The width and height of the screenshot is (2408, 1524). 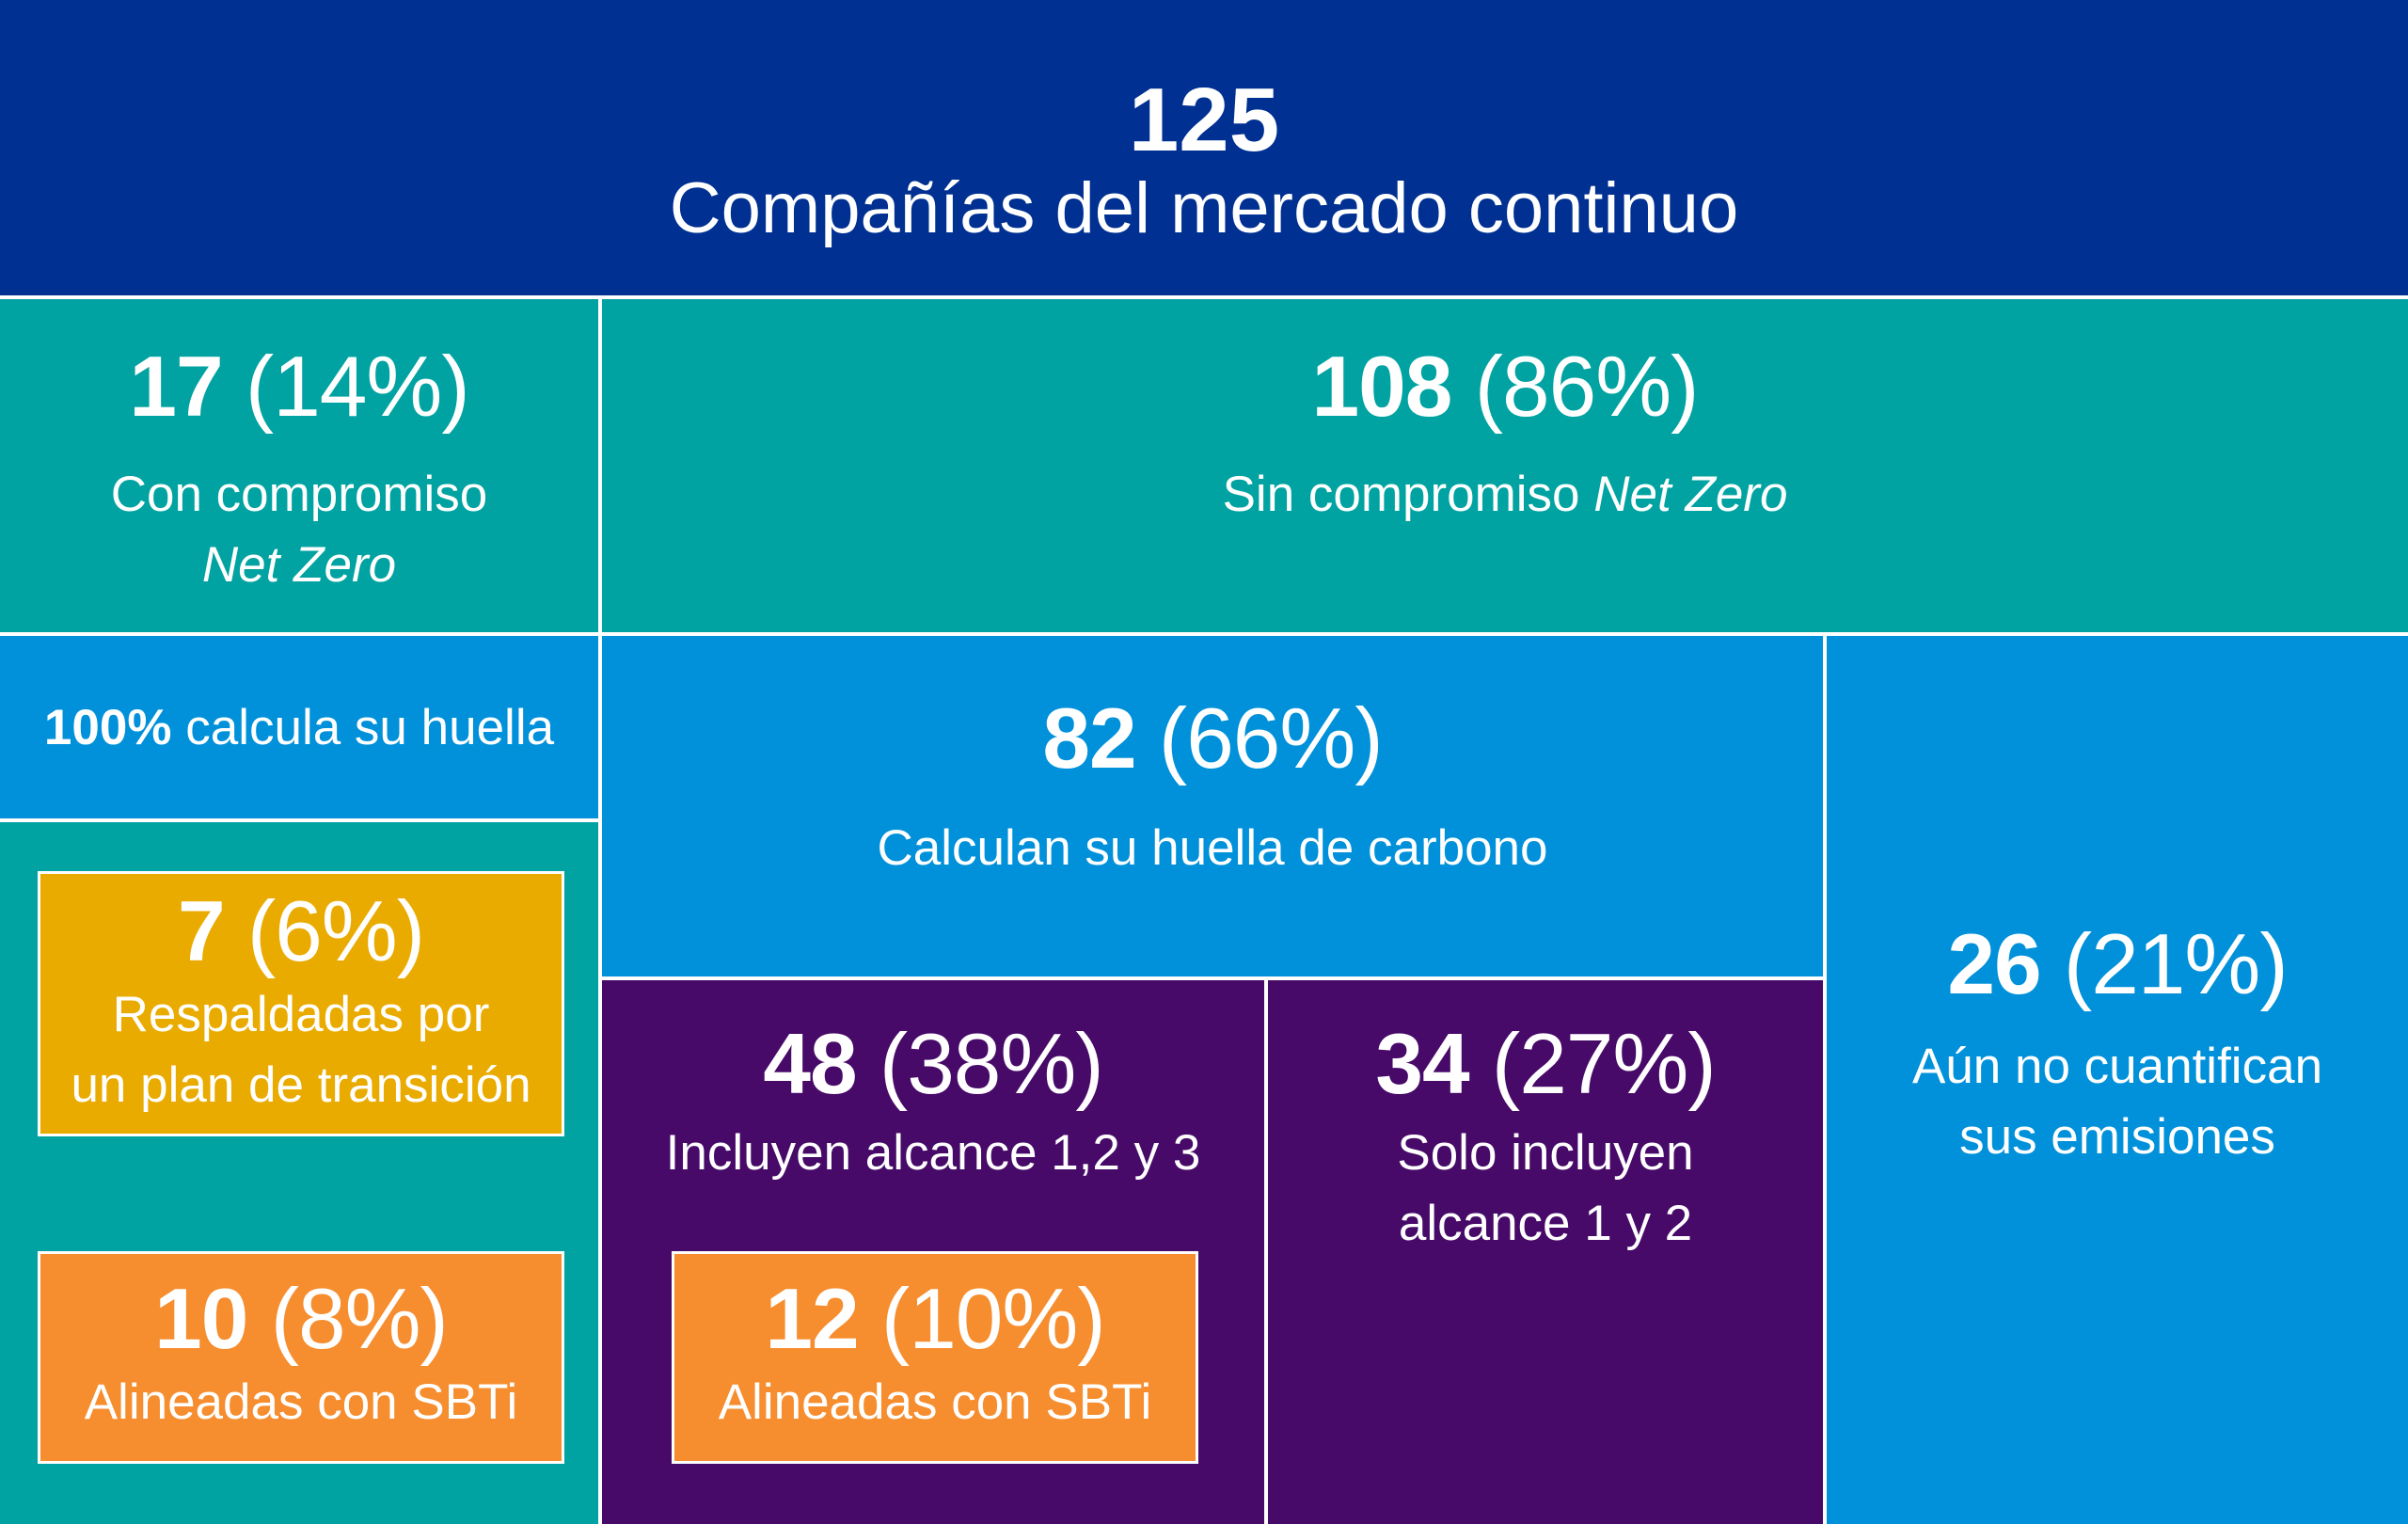 What do you see at coordinates (1212, 806) in the screenshot?
I see `calc-footprint-block: 82 (66%) Calculan su huella de carbono` at bounding box center [1212, 806].